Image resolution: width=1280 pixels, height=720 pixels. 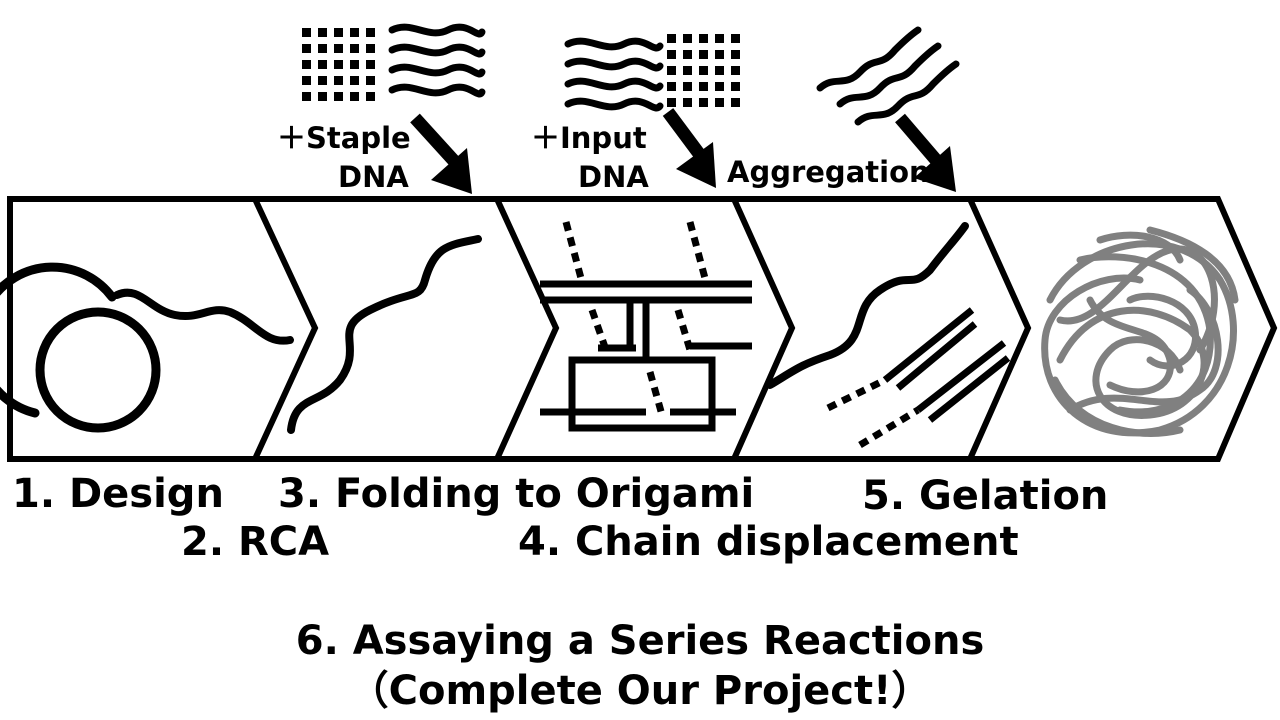 I want to click on circular-dna-icon, so click(x=147, y=347).